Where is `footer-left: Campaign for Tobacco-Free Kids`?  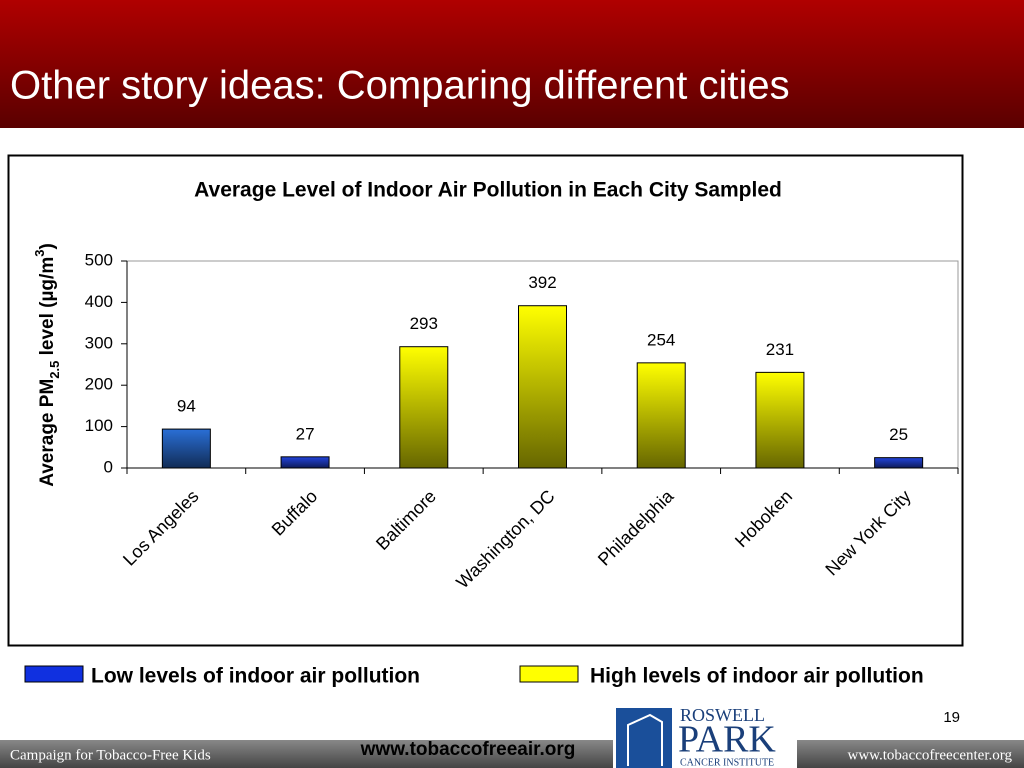 footer-left: Campaign for Tobacco-Free Kids is located at coordinates (110, 755).